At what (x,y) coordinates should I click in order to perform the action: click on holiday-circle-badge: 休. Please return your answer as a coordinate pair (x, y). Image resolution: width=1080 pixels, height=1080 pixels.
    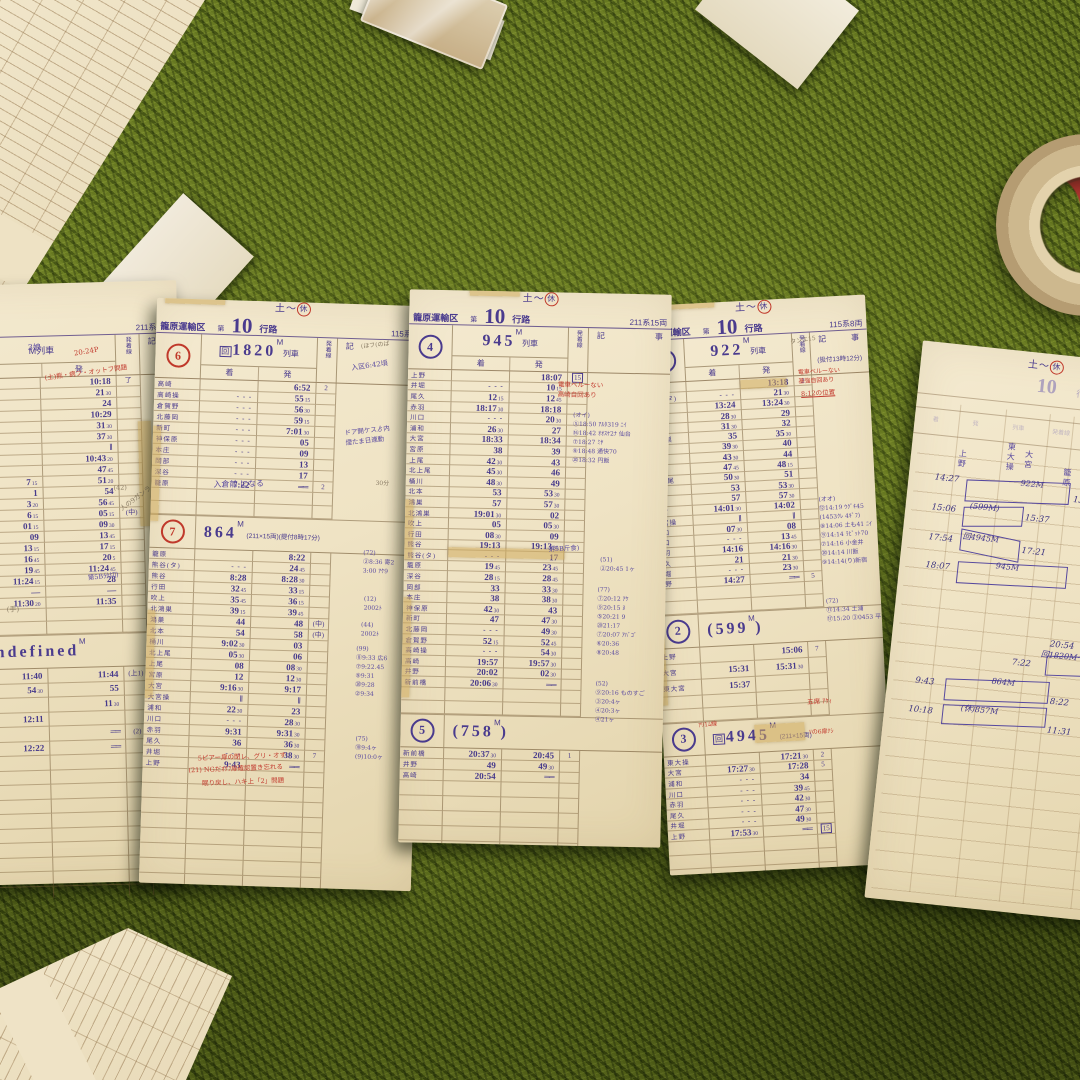
    Looking at the image, I should click on (1057, 367).